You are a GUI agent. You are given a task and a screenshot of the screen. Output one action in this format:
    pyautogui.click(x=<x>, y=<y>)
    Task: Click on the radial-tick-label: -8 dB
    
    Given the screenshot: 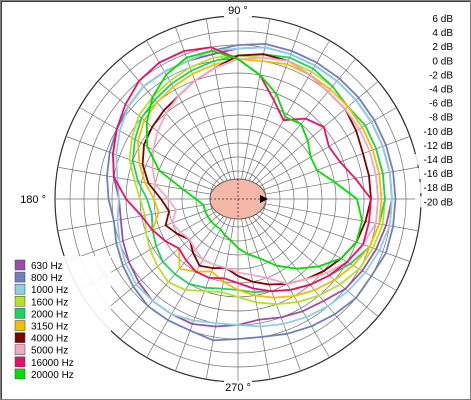 What is the action you would take?
    pyautogui.click(x=441, y=118)
    